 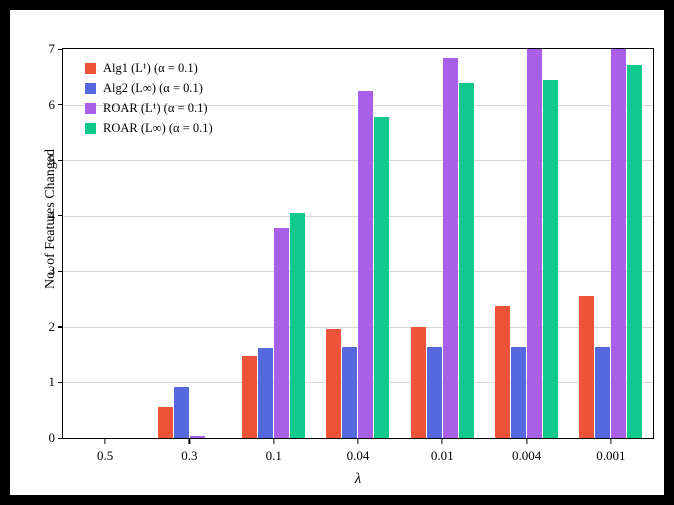 What do you see at coordinates (52, 326) in the screenshot?
I see `y-tick-label: 2` at bounding box center [52, 326].